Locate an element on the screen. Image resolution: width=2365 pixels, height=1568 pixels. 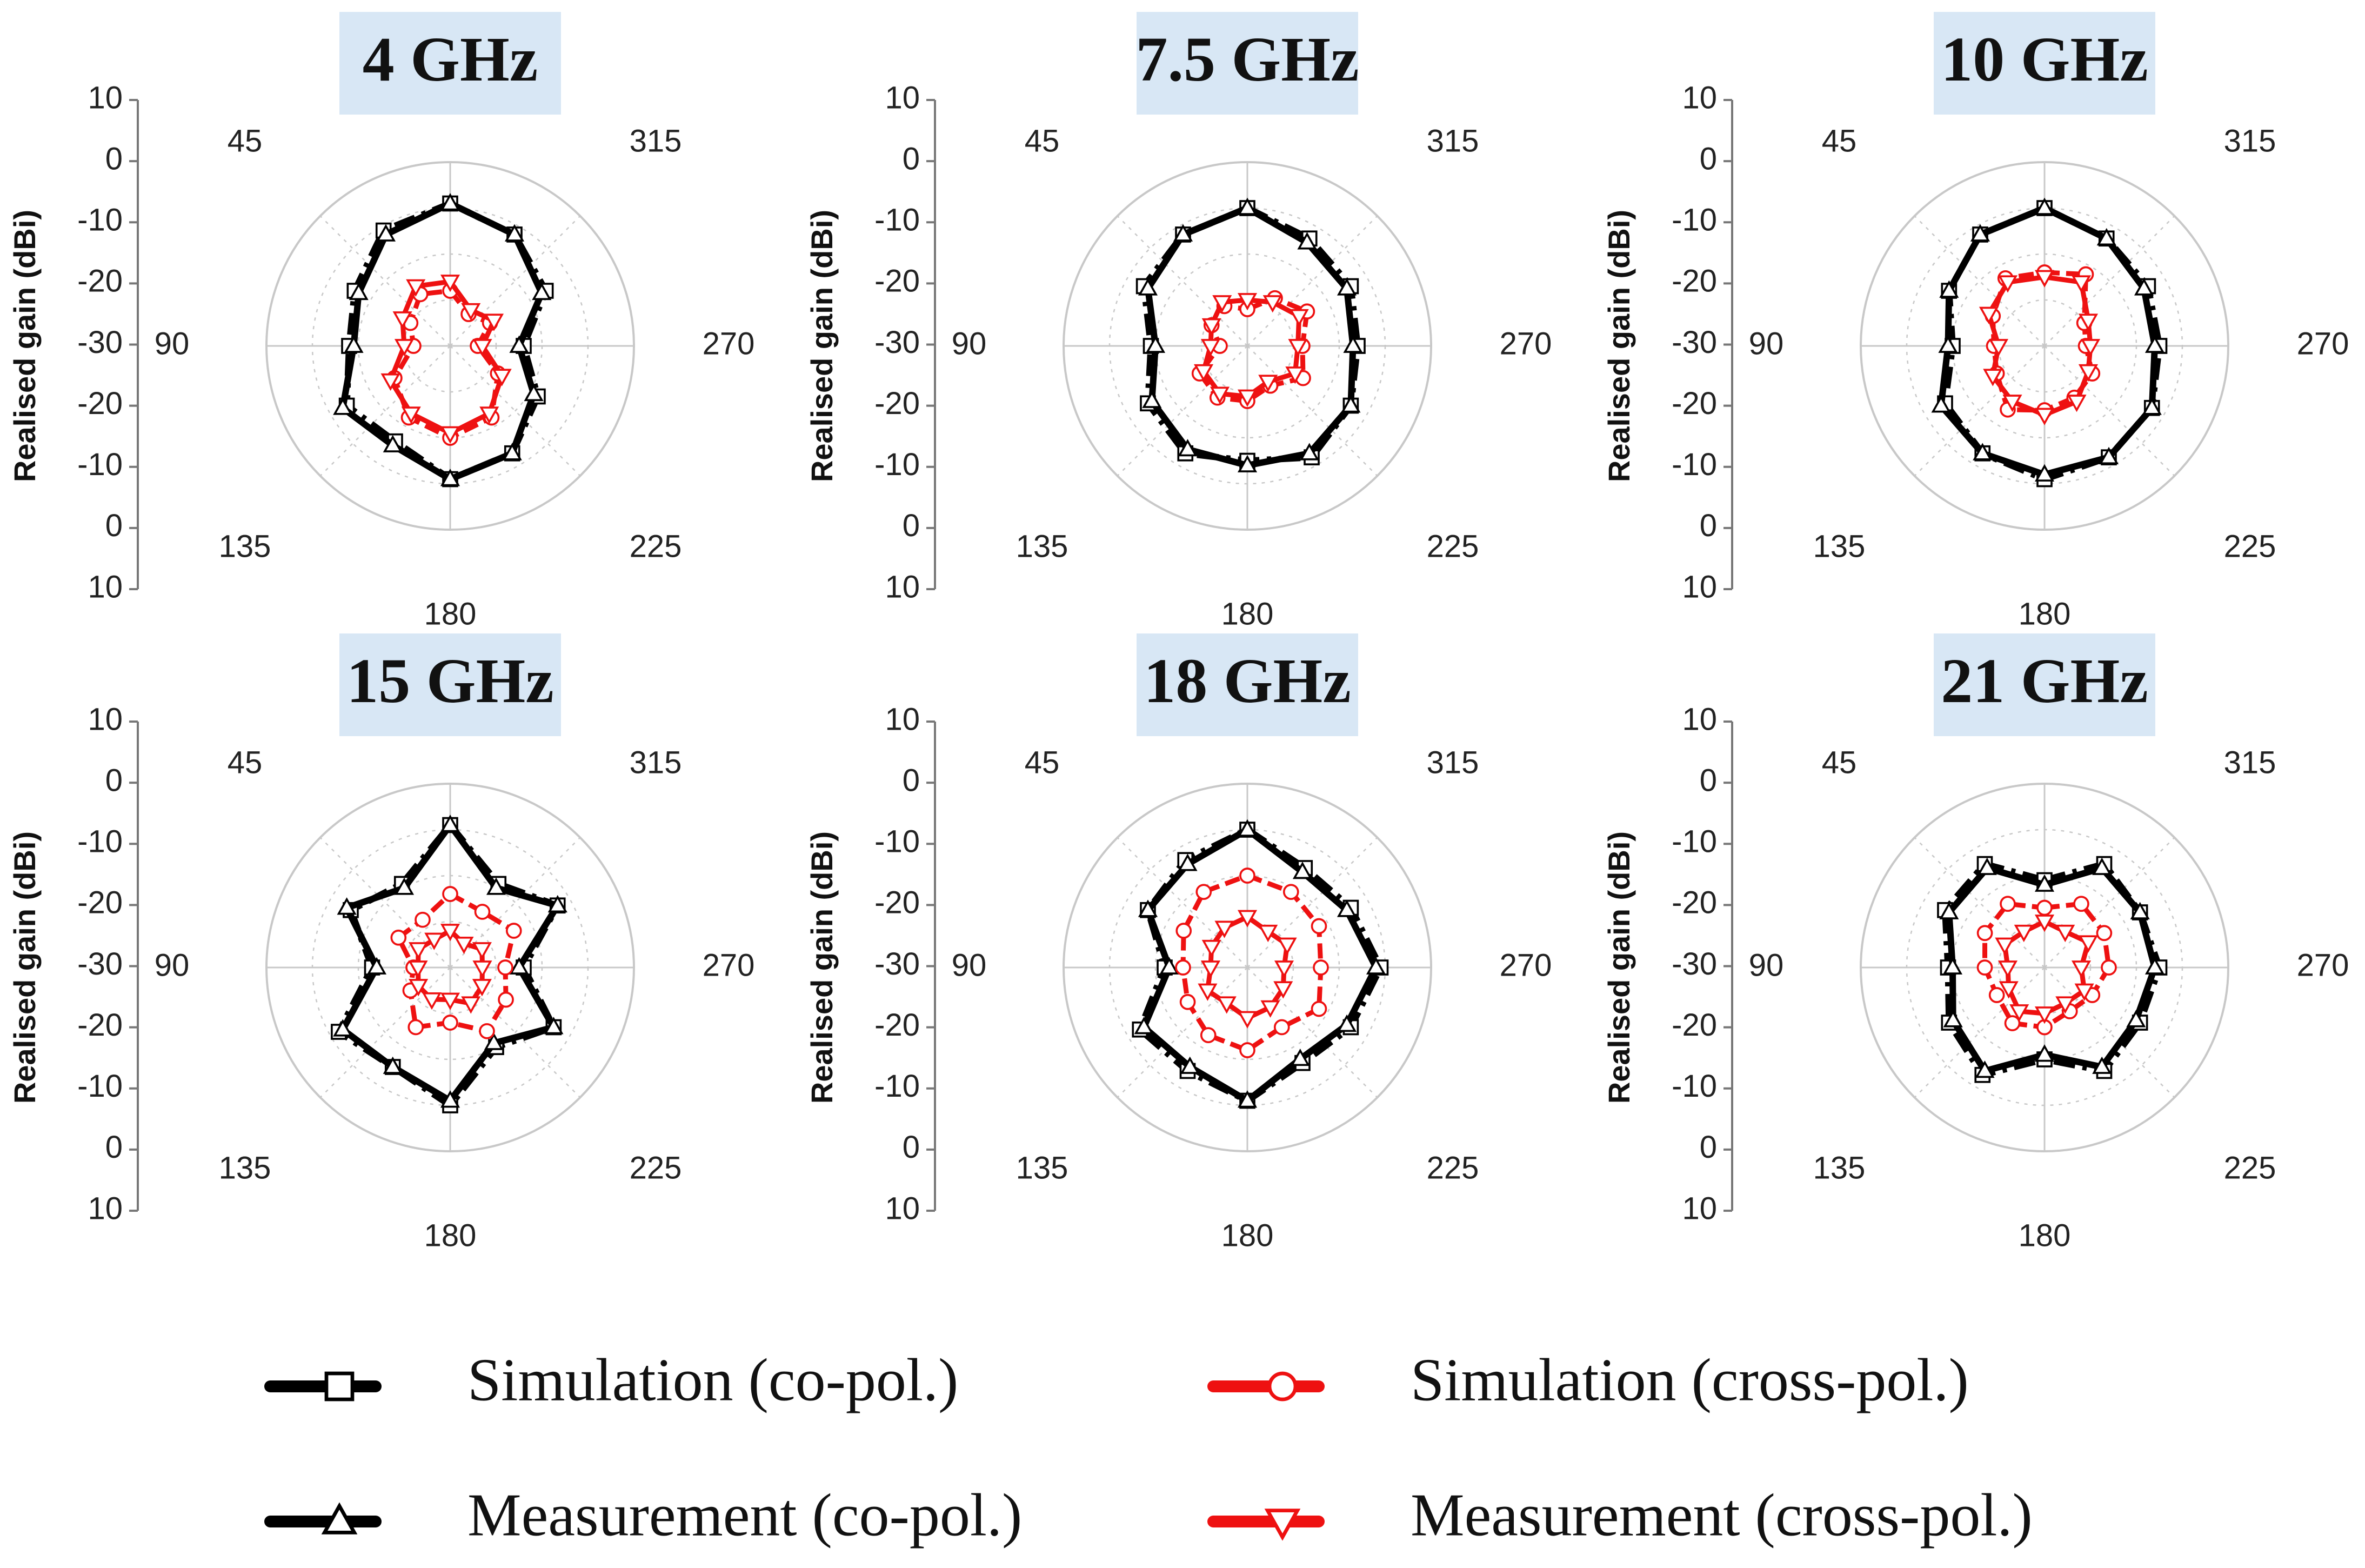
angle-label: 180 is located at coordinates (1247, 614).